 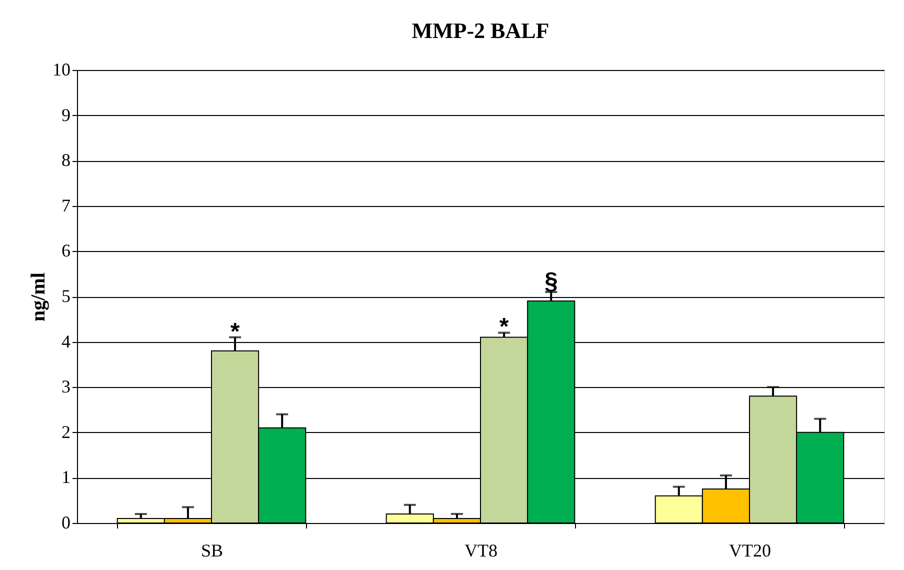 What do you see at coordinates (481, 30) in the screenshot?
I see `chart-title: MMP-2 BALF` at bounding box center [481, 30].